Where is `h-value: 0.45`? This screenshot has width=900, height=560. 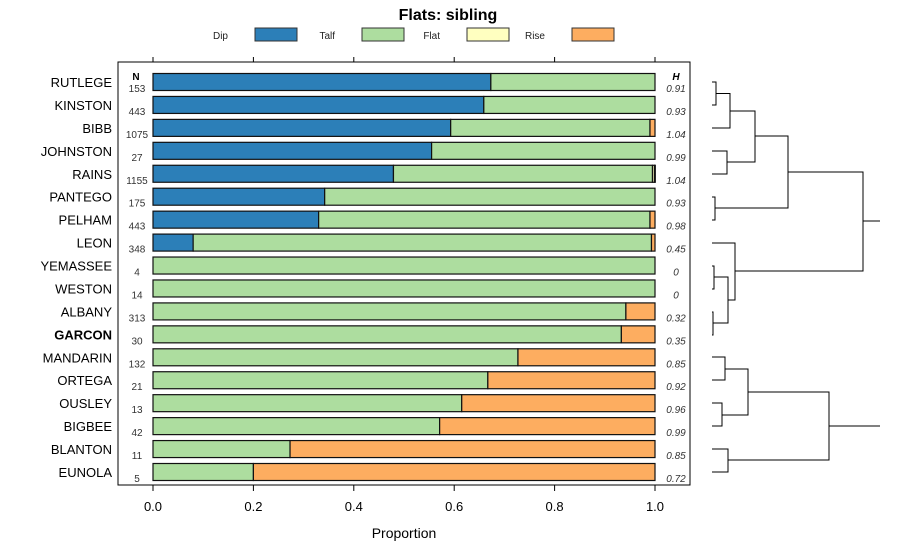 h-value: 0.45 is located at coordinates (676, 250).